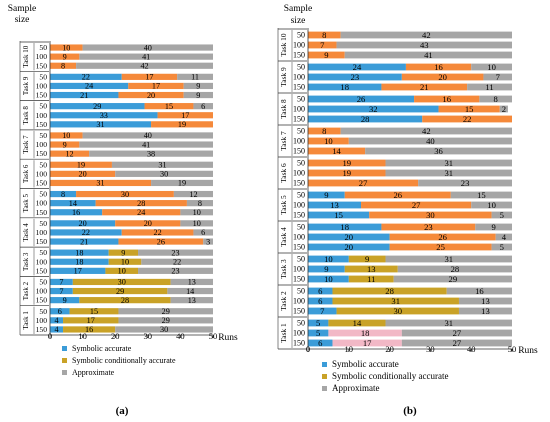  Describe the element at coordinates (120, 291) in the screenshot. I see `data-label: 29` at that location.